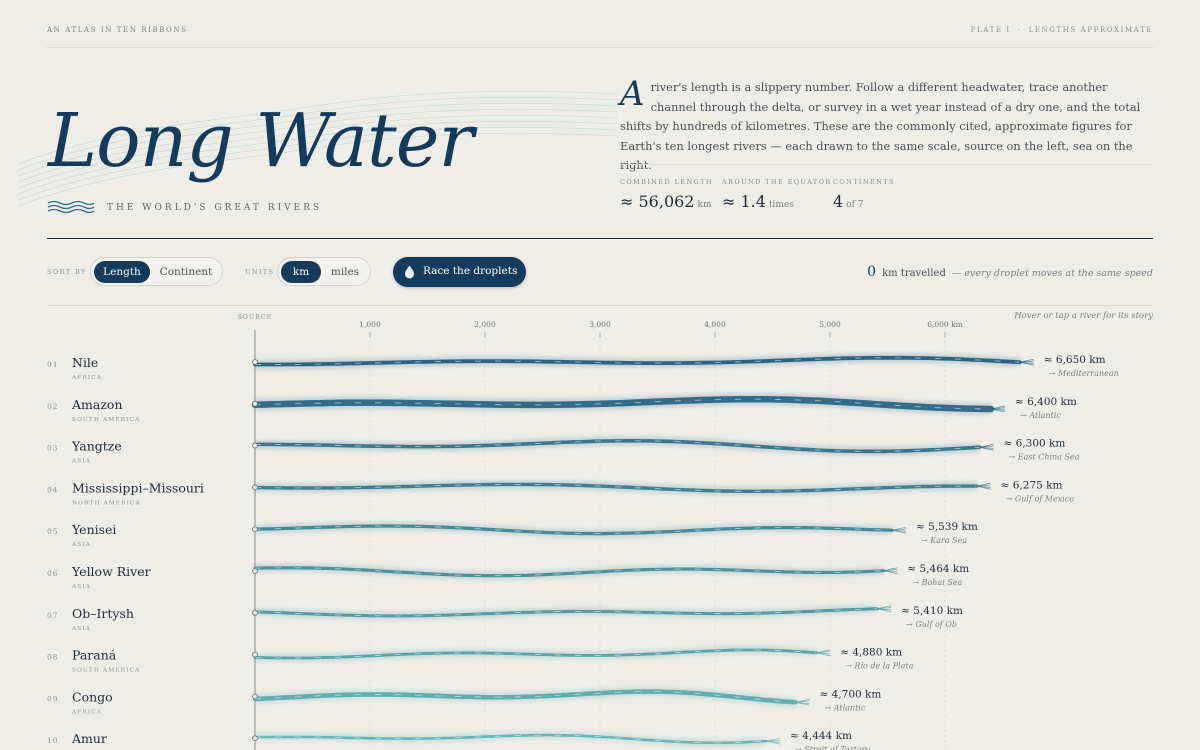  What do you see at coordinates (947, 527) in the screenshot?
I see `river-length-label: ≈ 5,539 km` at bounding box center [947, 527].